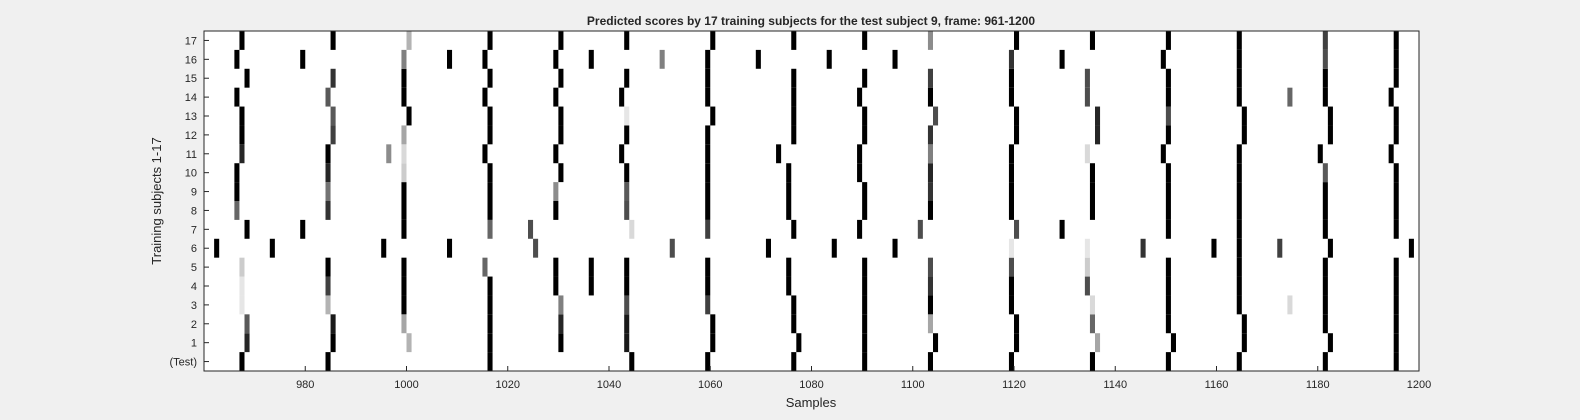  I want to click on y-tick-label: 9, so click(194, 193).